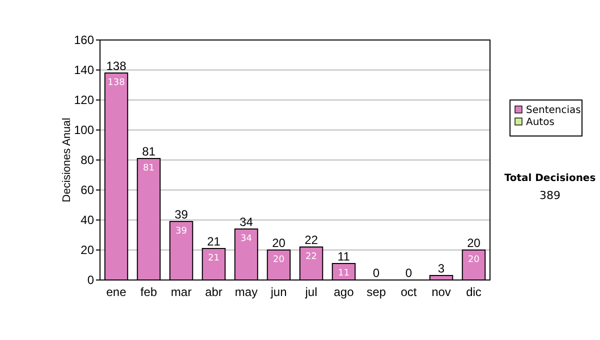 This screenshot has height=340, width=600. What do you see at coordinates (246, 239) in the screenshot?
I see `data-label: 34` at bounding box center [246, 239].